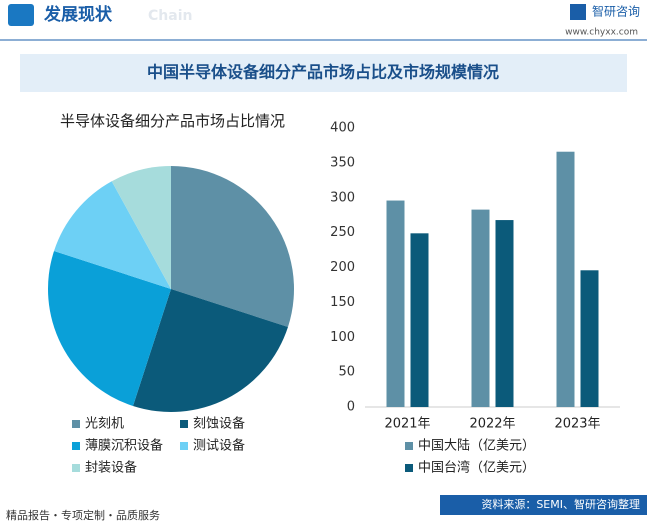 This screenshot has width=647, height=525. What do you see at coordinates (601, 33) in the screenshot?
I see `brand-url: www.chyxx.com` at bounding box center [601, 33].